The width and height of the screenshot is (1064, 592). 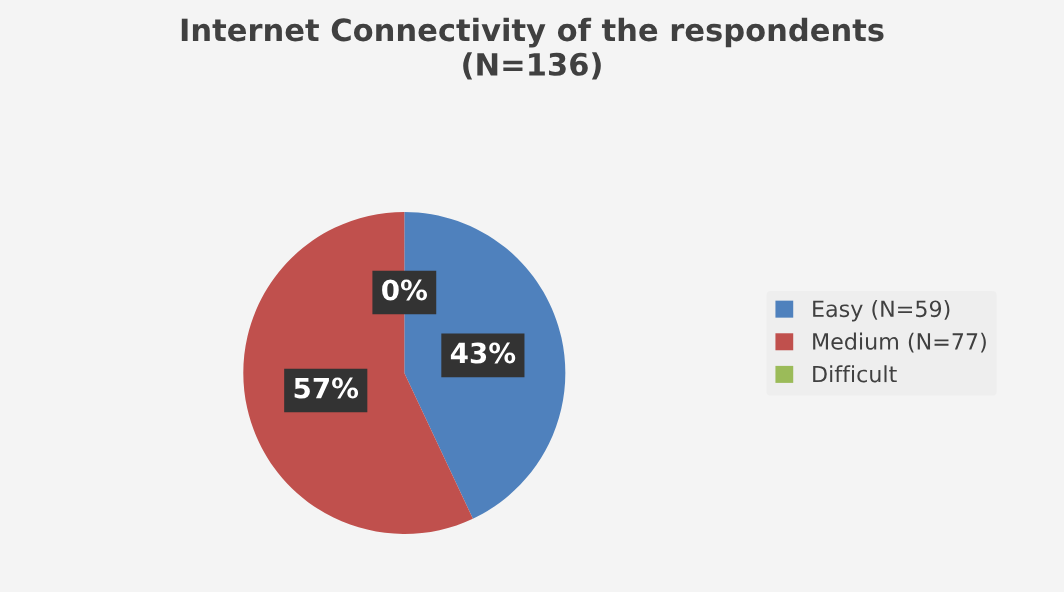 What do you see at coordinates (532, 48) in the screenshot?
I see `chart-title: Internet Connectivity of the respondents (N=136)` at bounding box center [532, 48].